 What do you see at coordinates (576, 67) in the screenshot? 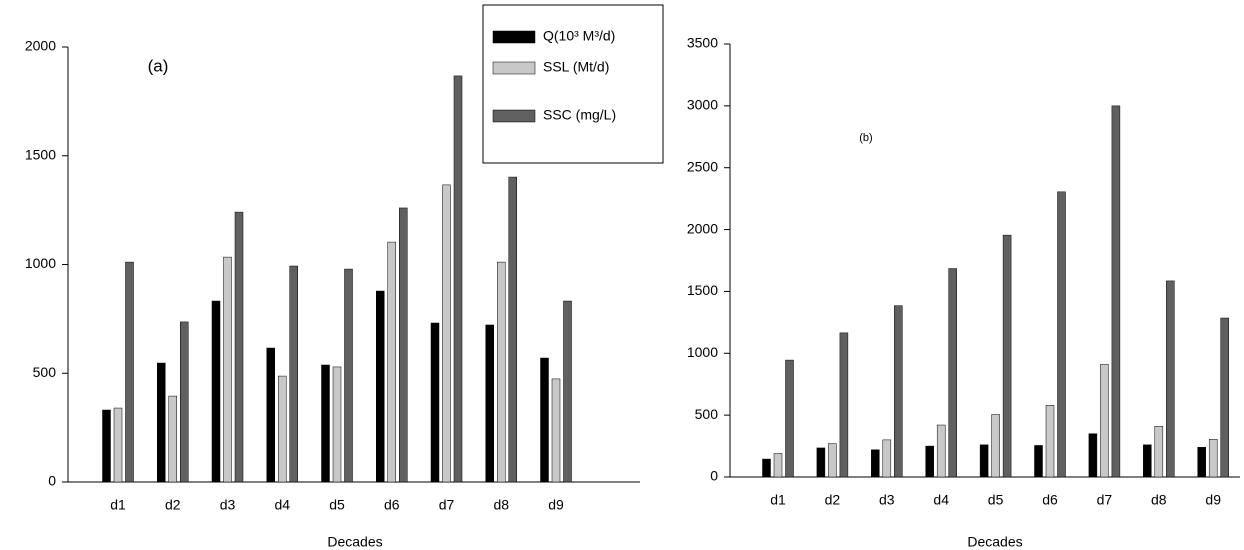
I see `legend-label: SSL (Mt/d)` at bounding box center [576, 67].